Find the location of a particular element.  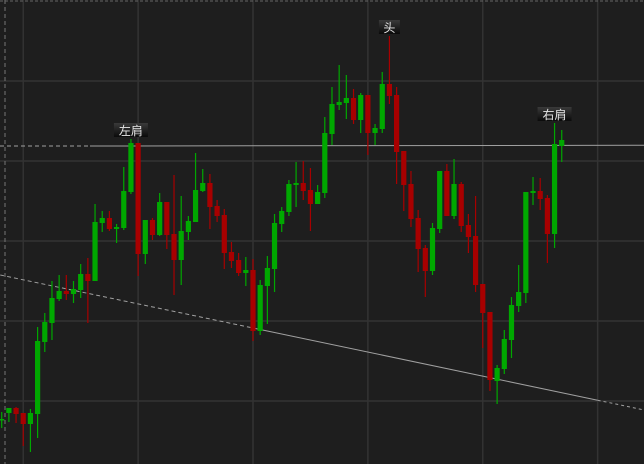

annotation-label: 头 is located at coordinates (389, 28).